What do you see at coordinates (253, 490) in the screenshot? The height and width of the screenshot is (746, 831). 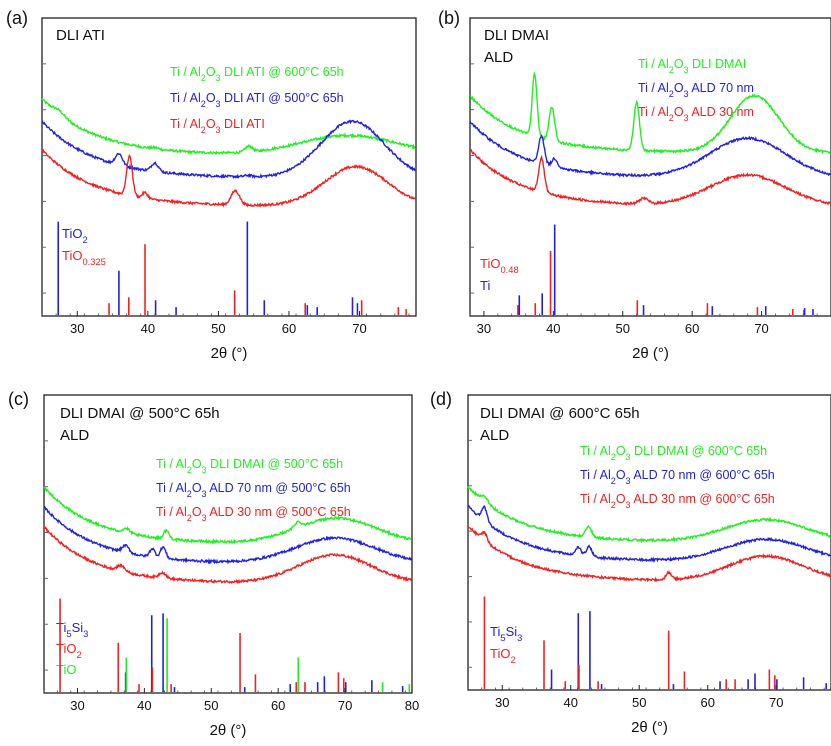 I see `legend-entry: Ti / Al2O3 ALD 70 nm @ 500°C 65h` at bounding box center [253, 490].